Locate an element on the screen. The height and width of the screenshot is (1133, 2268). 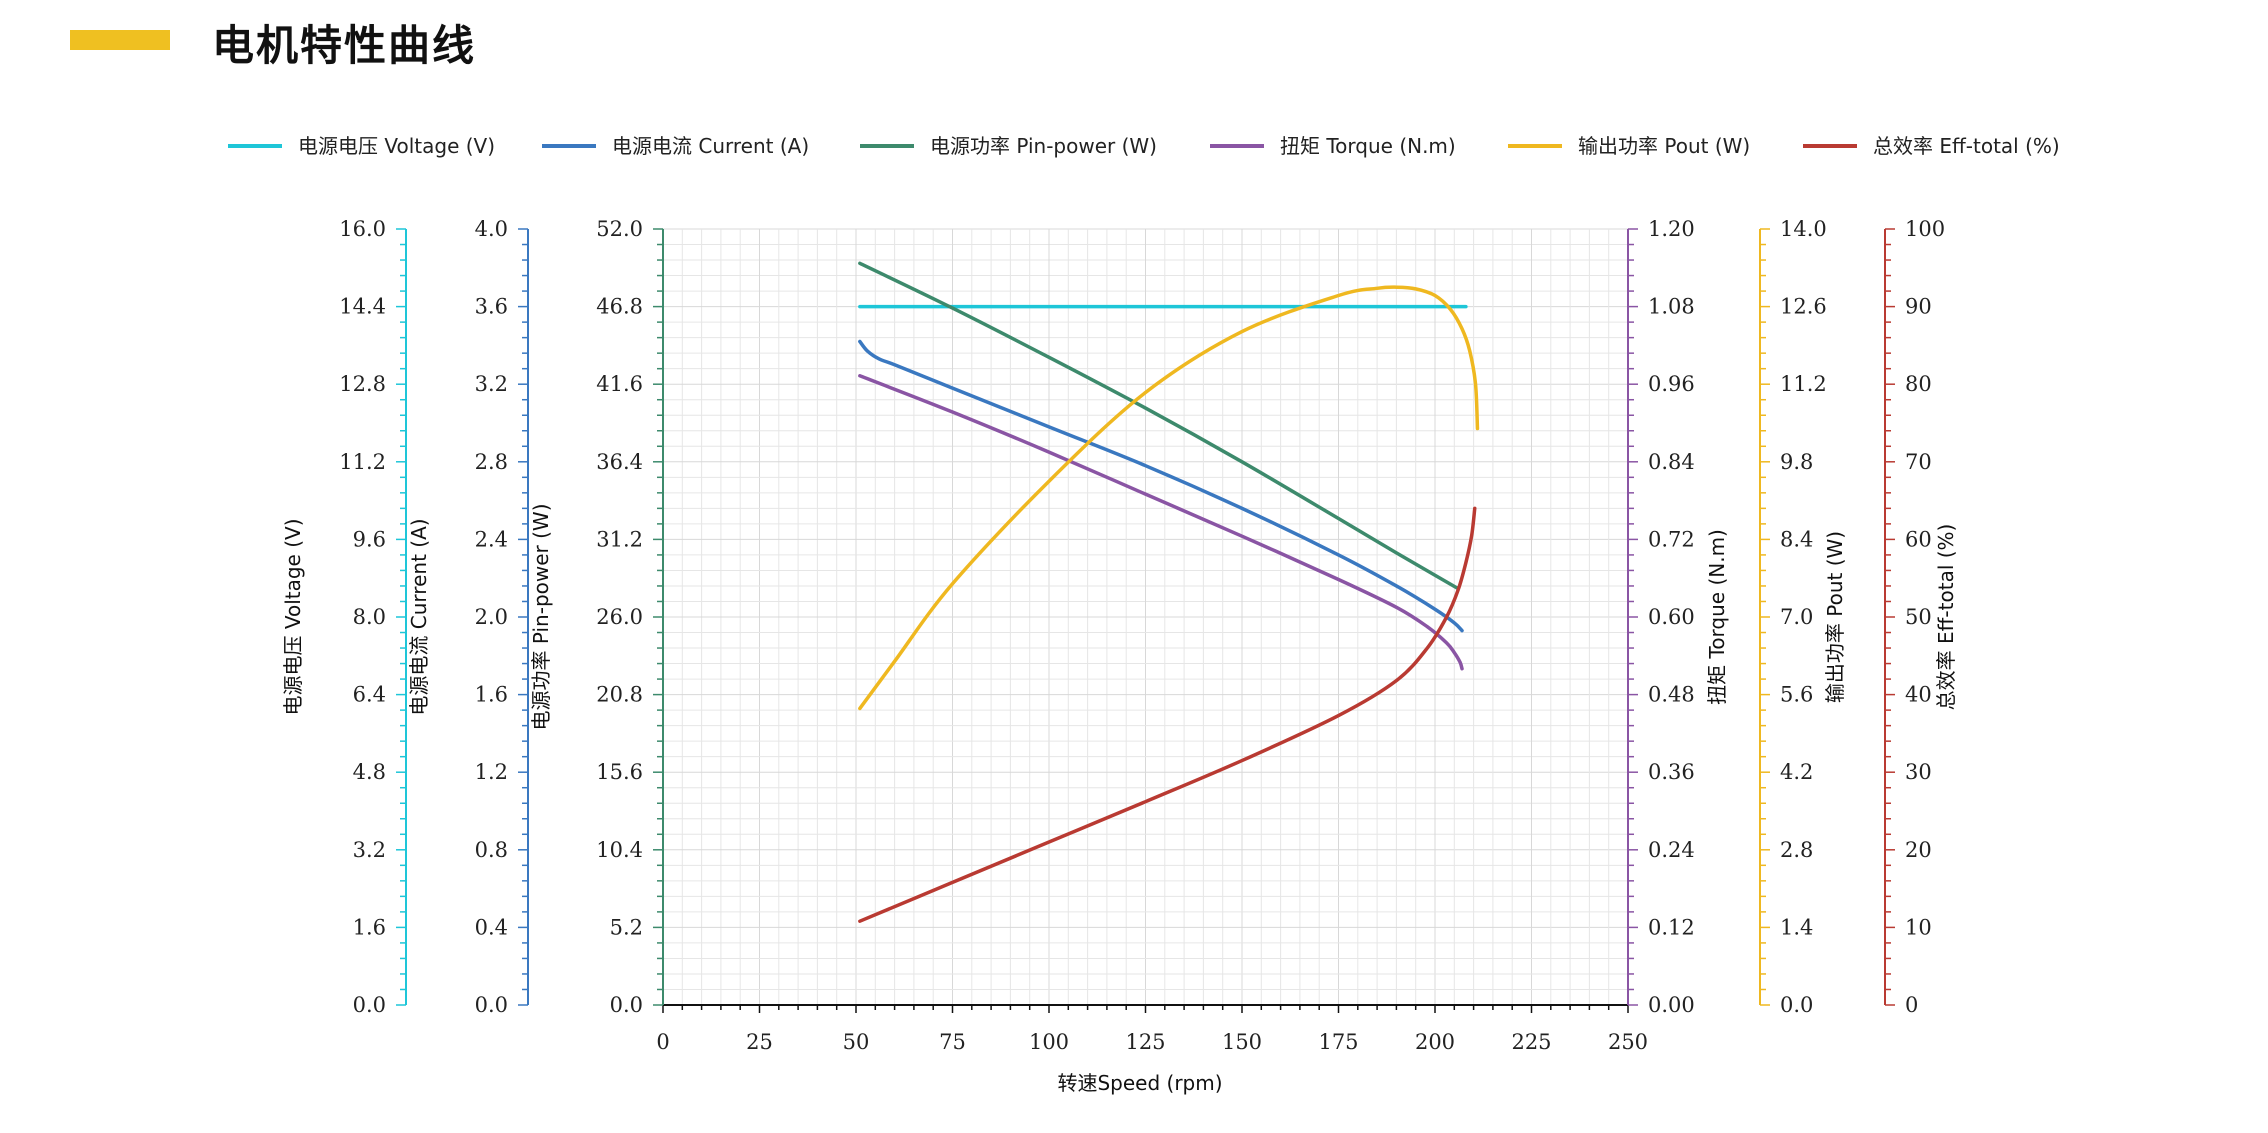
eff-tick-label: 70 is located at coordinates (1918, 462).